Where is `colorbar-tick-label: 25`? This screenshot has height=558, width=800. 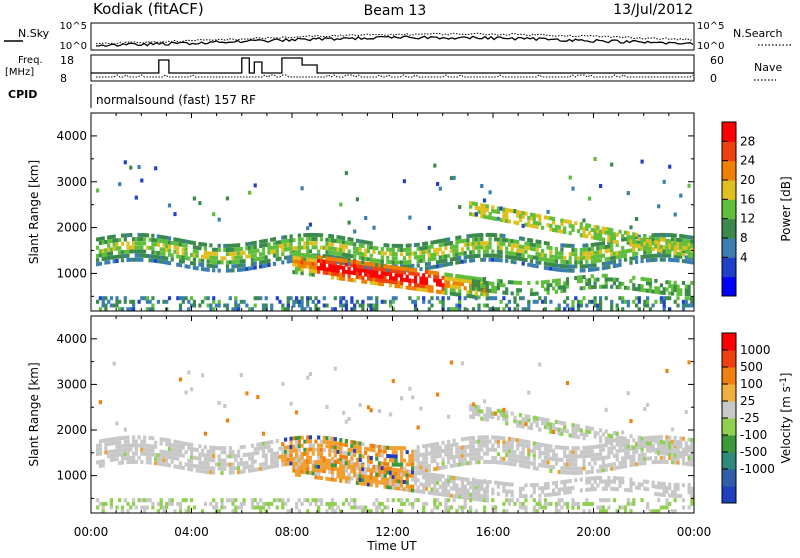
colorbar-tick-label: 25 is located at coordinates (747, 401).